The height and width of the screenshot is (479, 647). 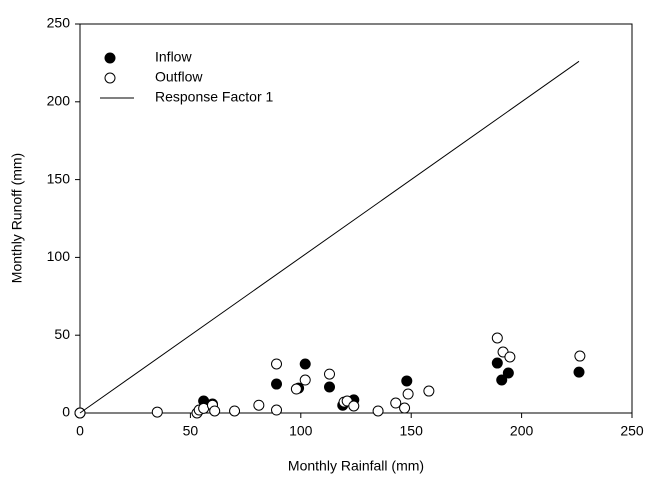 What do you see at coordinates (66, 412) in the screenshot?
I see `y-tick-label: 0` at bounding box center [66, 412].